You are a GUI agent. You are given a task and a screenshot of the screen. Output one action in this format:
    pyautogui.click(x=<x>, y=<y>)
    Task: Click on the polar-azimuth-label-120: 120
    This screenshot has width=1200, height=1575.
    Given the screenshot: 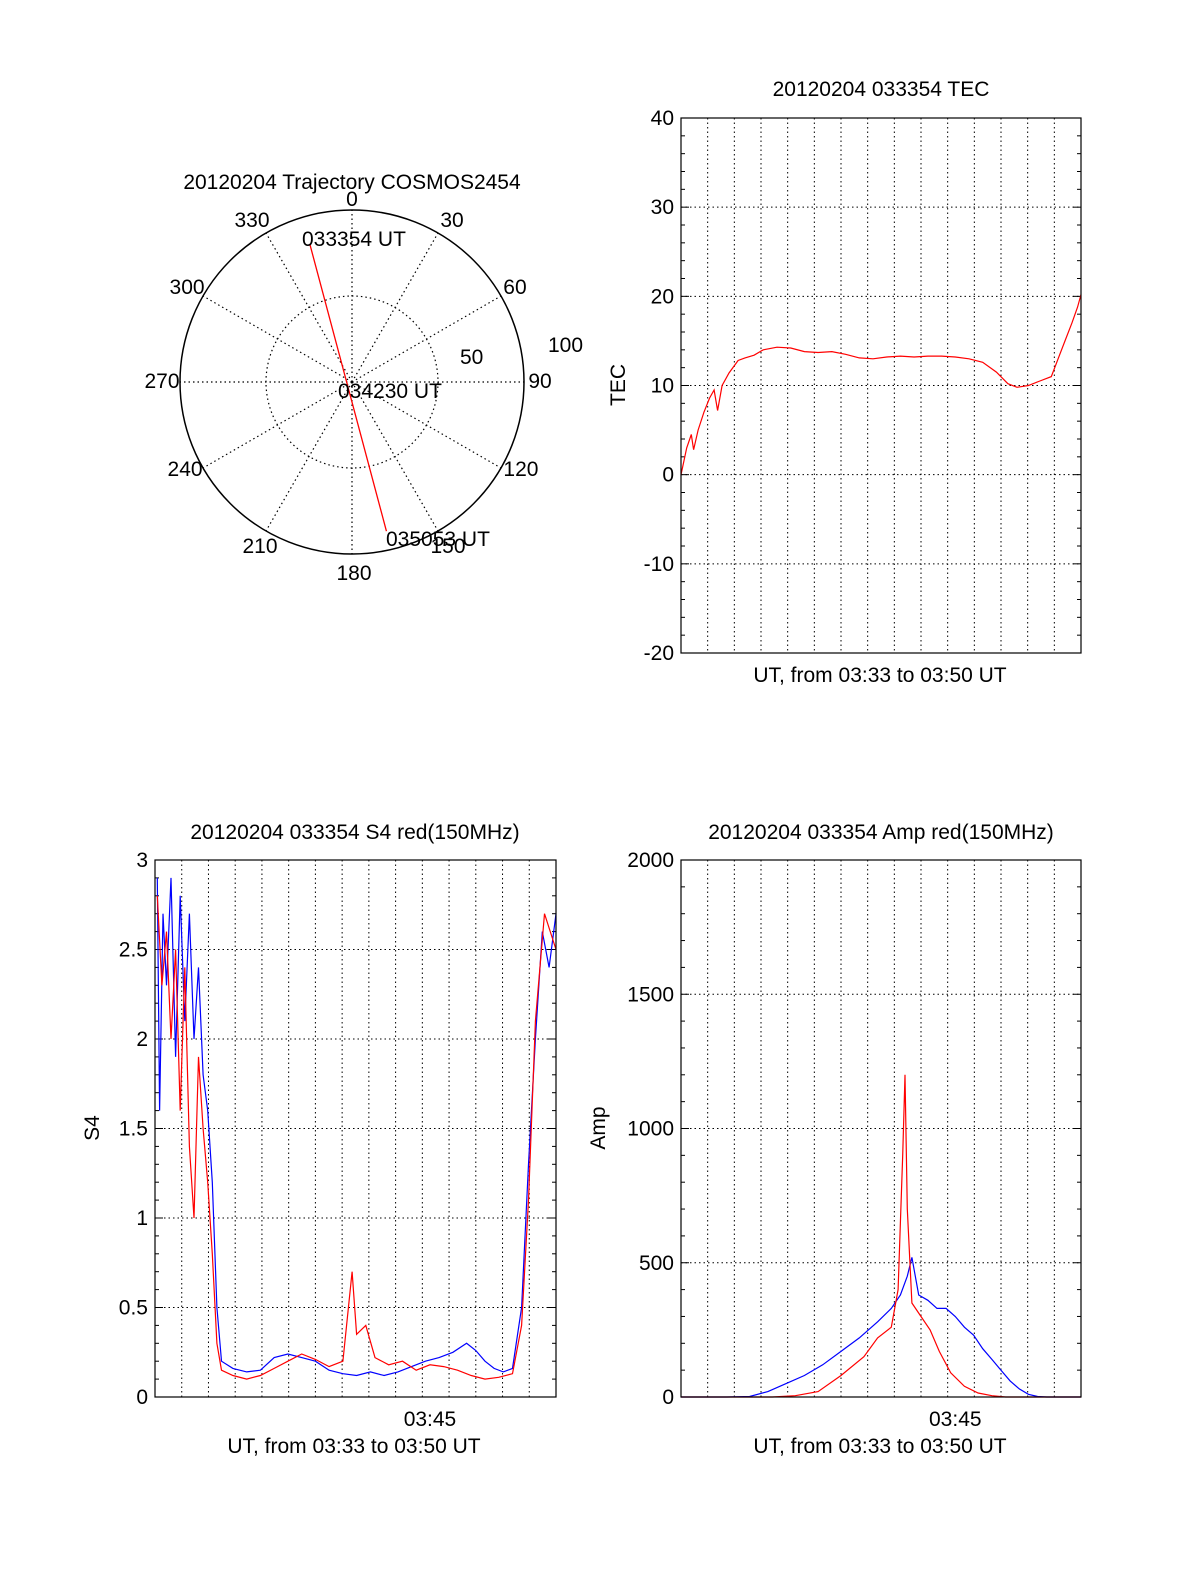 What is the action you would take?
    pyautogui.click(x=520, y=469)
    